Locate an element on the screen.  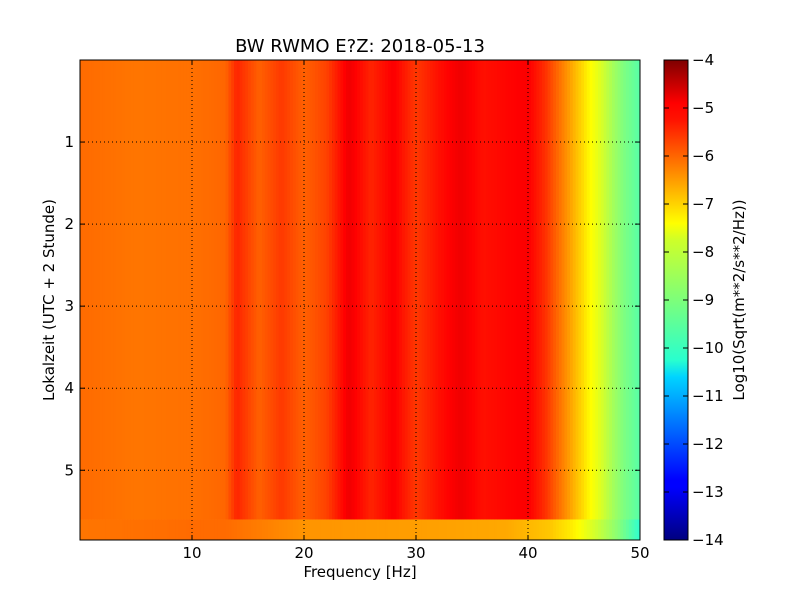
colorbar-tick-label: −5 is located at coordinates (703, 108).